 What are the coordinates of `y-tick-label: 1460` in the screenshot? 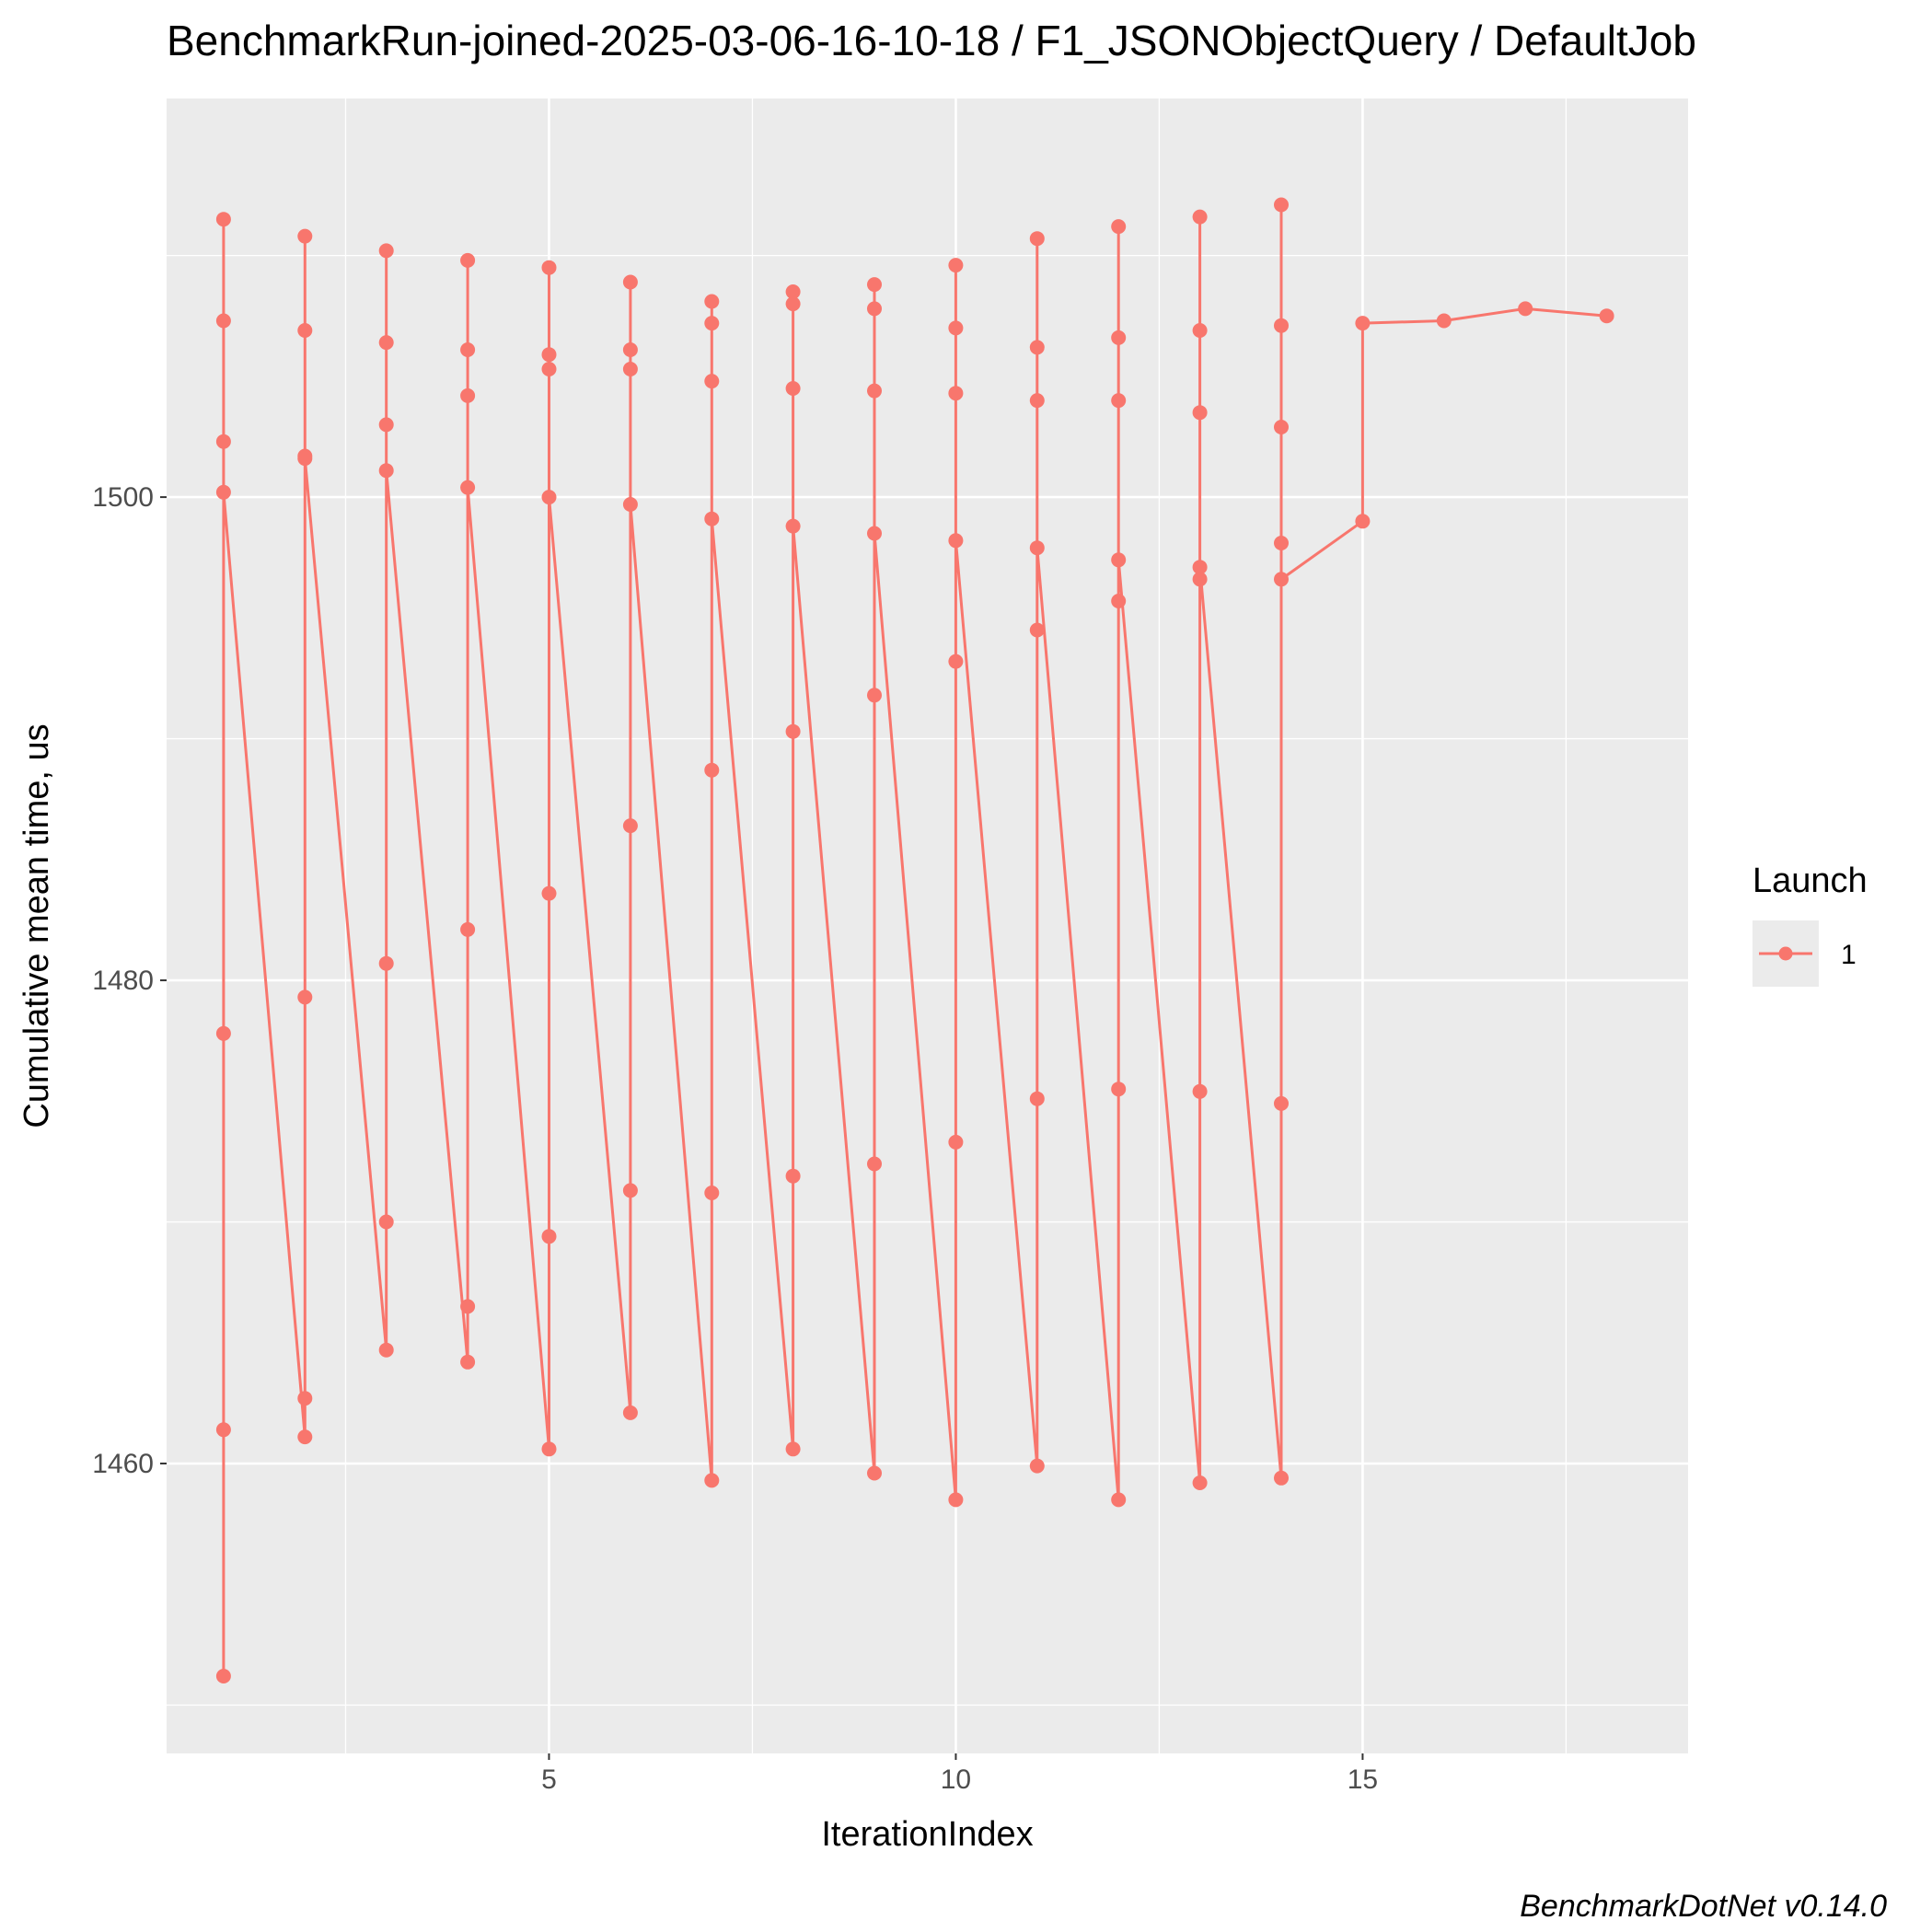 It's located at (123, 1464).